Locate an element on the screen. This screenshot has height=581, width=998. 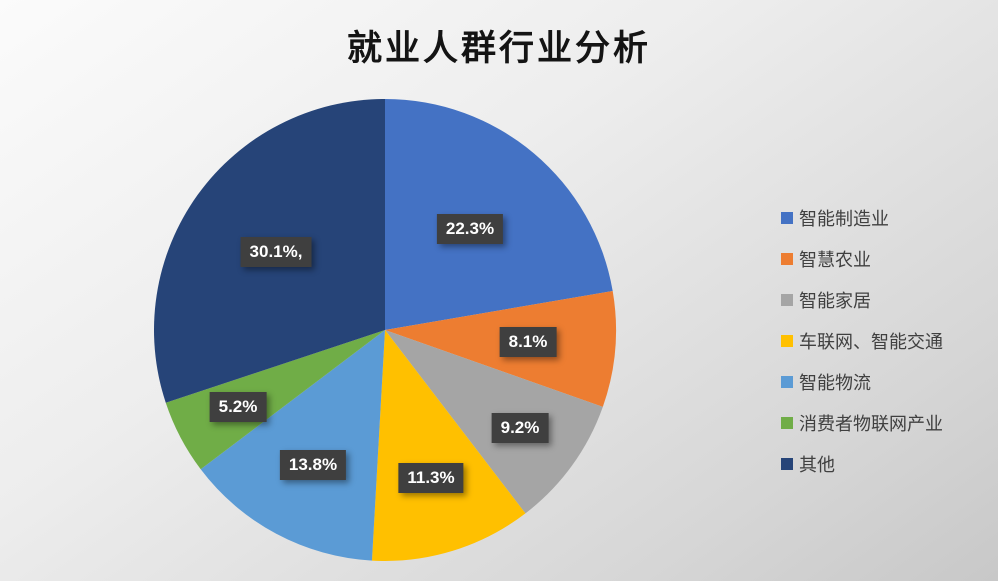
legend-item-1: 智能制造业 is located at coordinates (862, 218).